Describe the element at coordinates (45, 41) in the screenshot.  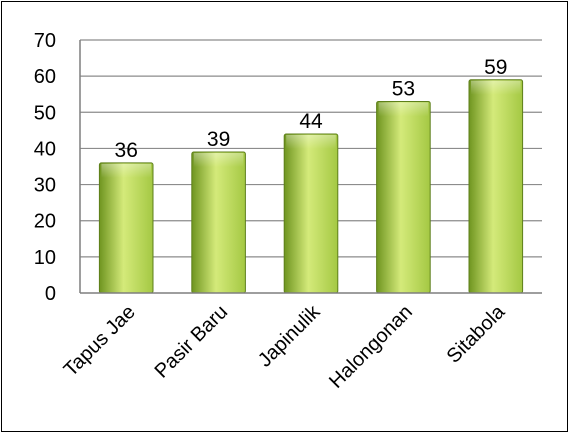
I see `y-tick-label: 70` at that location.